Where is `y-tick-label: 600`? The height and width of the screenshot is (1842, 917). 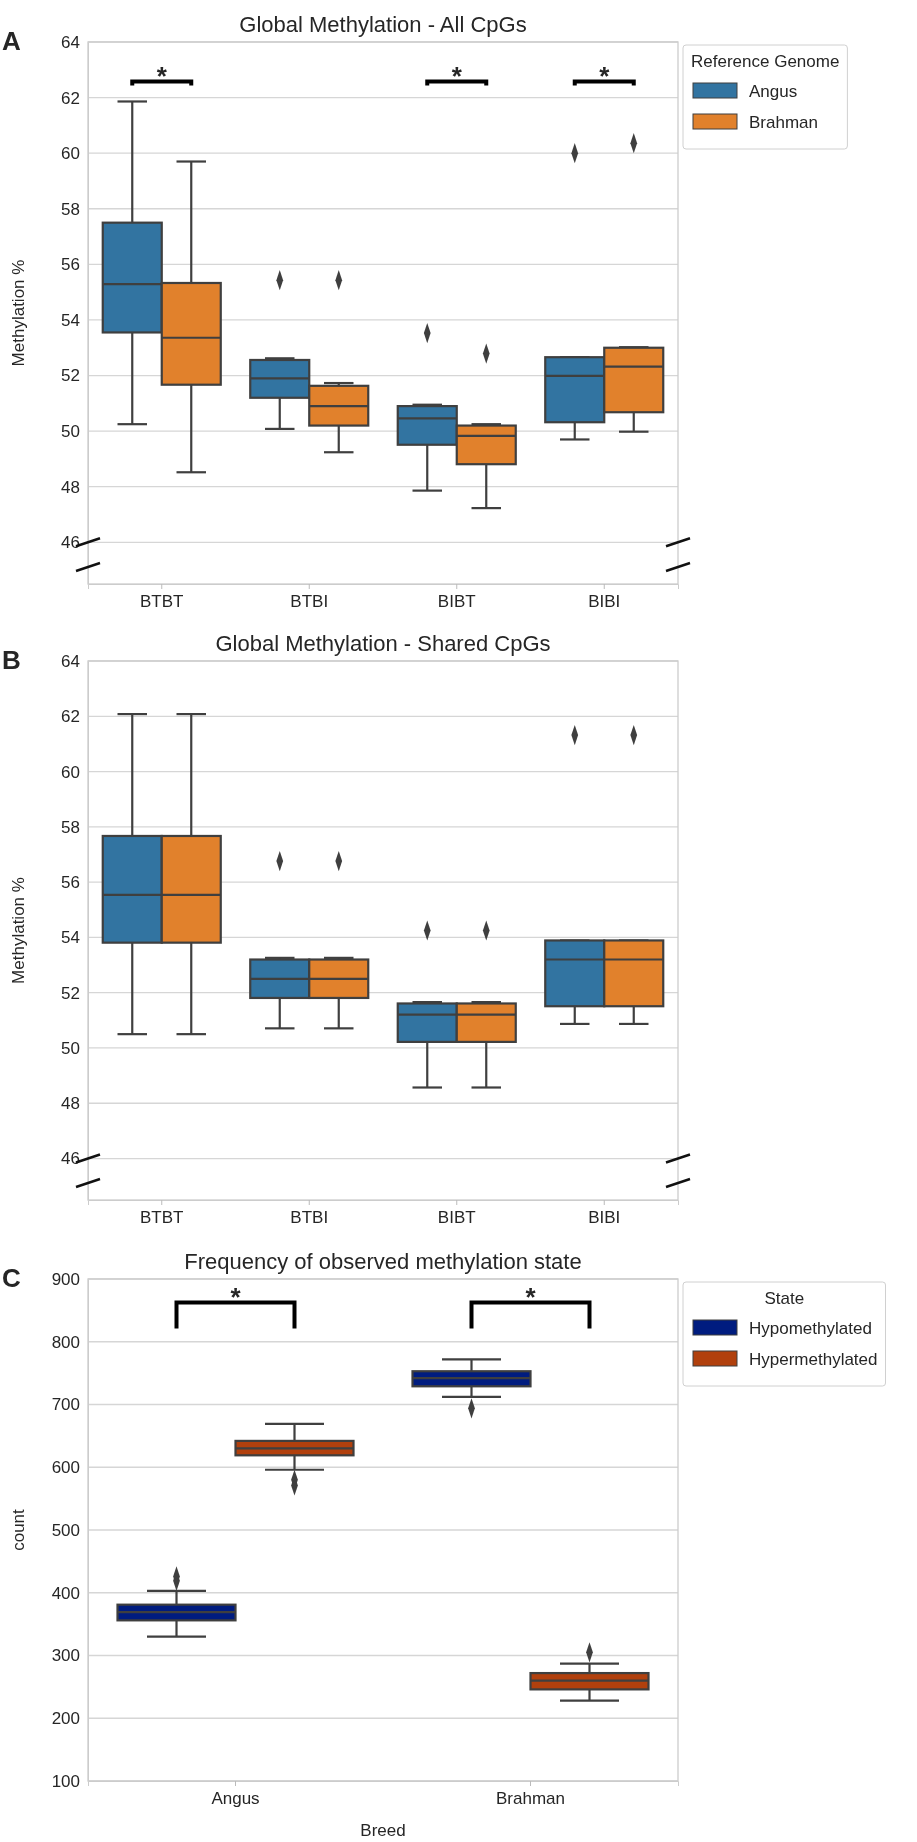 y-tick-label: 600 is located at coordinates (65, 1468).